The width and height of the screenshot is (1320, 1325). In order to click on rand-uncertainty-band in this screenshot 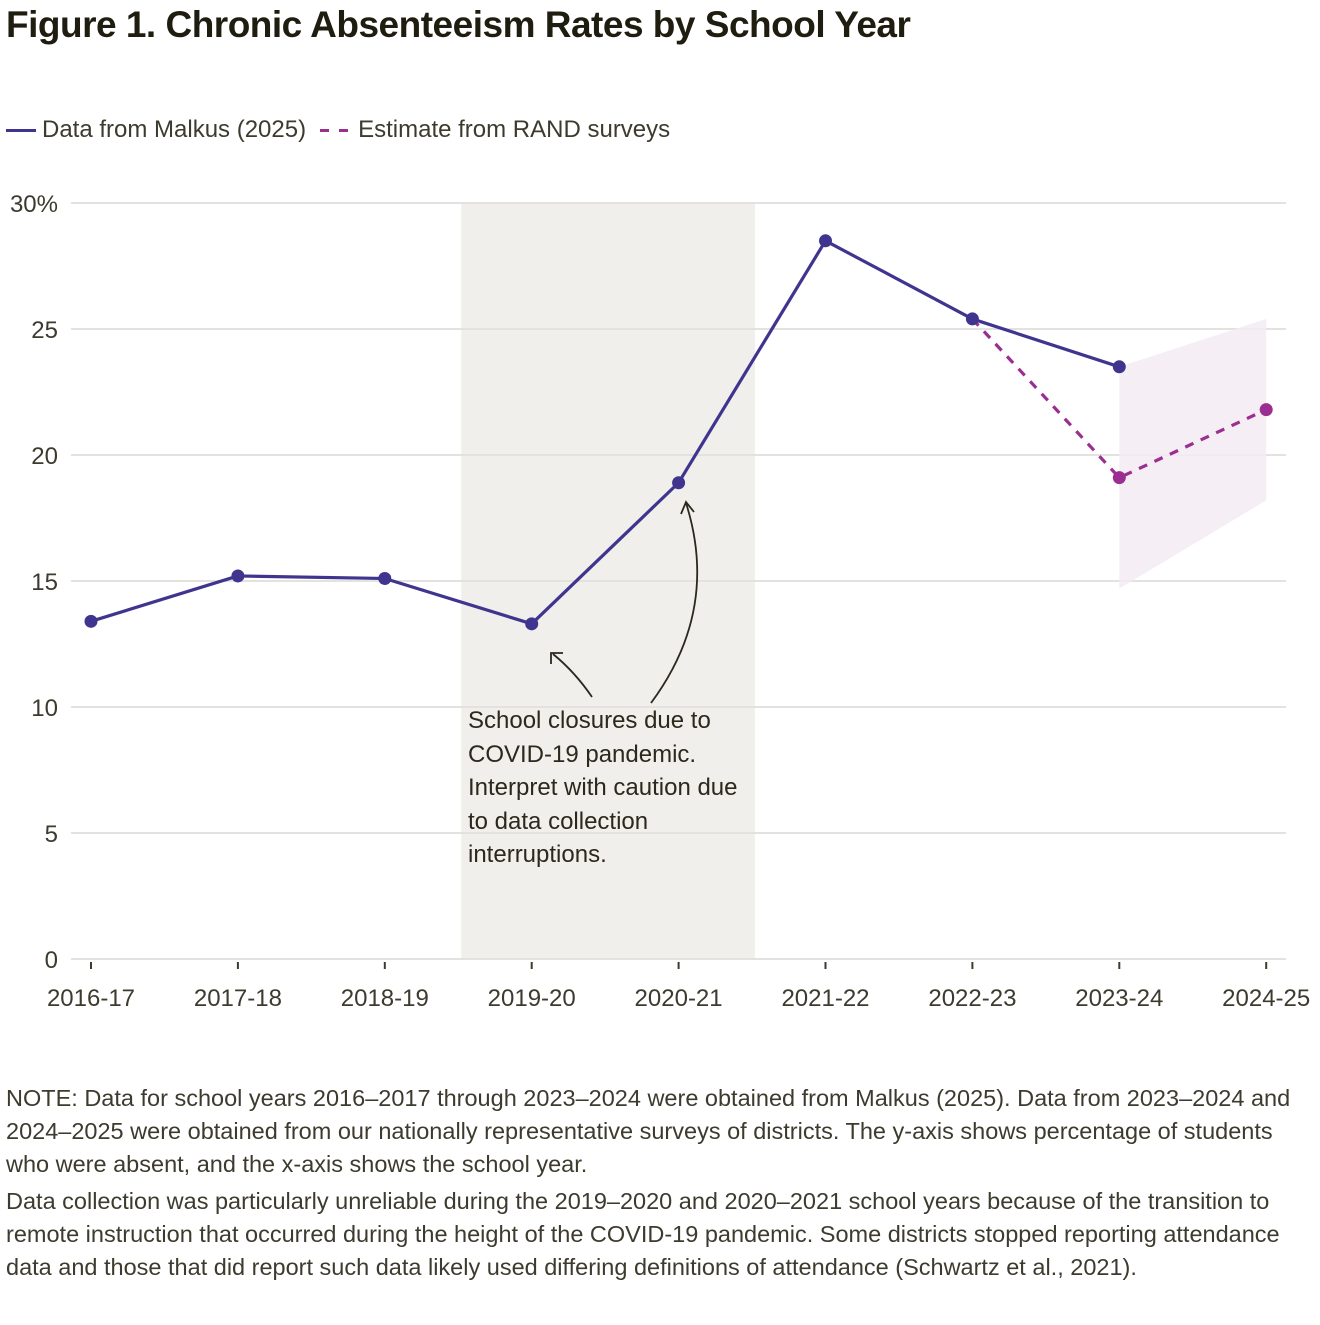, I will do `click(1193, 453)`.